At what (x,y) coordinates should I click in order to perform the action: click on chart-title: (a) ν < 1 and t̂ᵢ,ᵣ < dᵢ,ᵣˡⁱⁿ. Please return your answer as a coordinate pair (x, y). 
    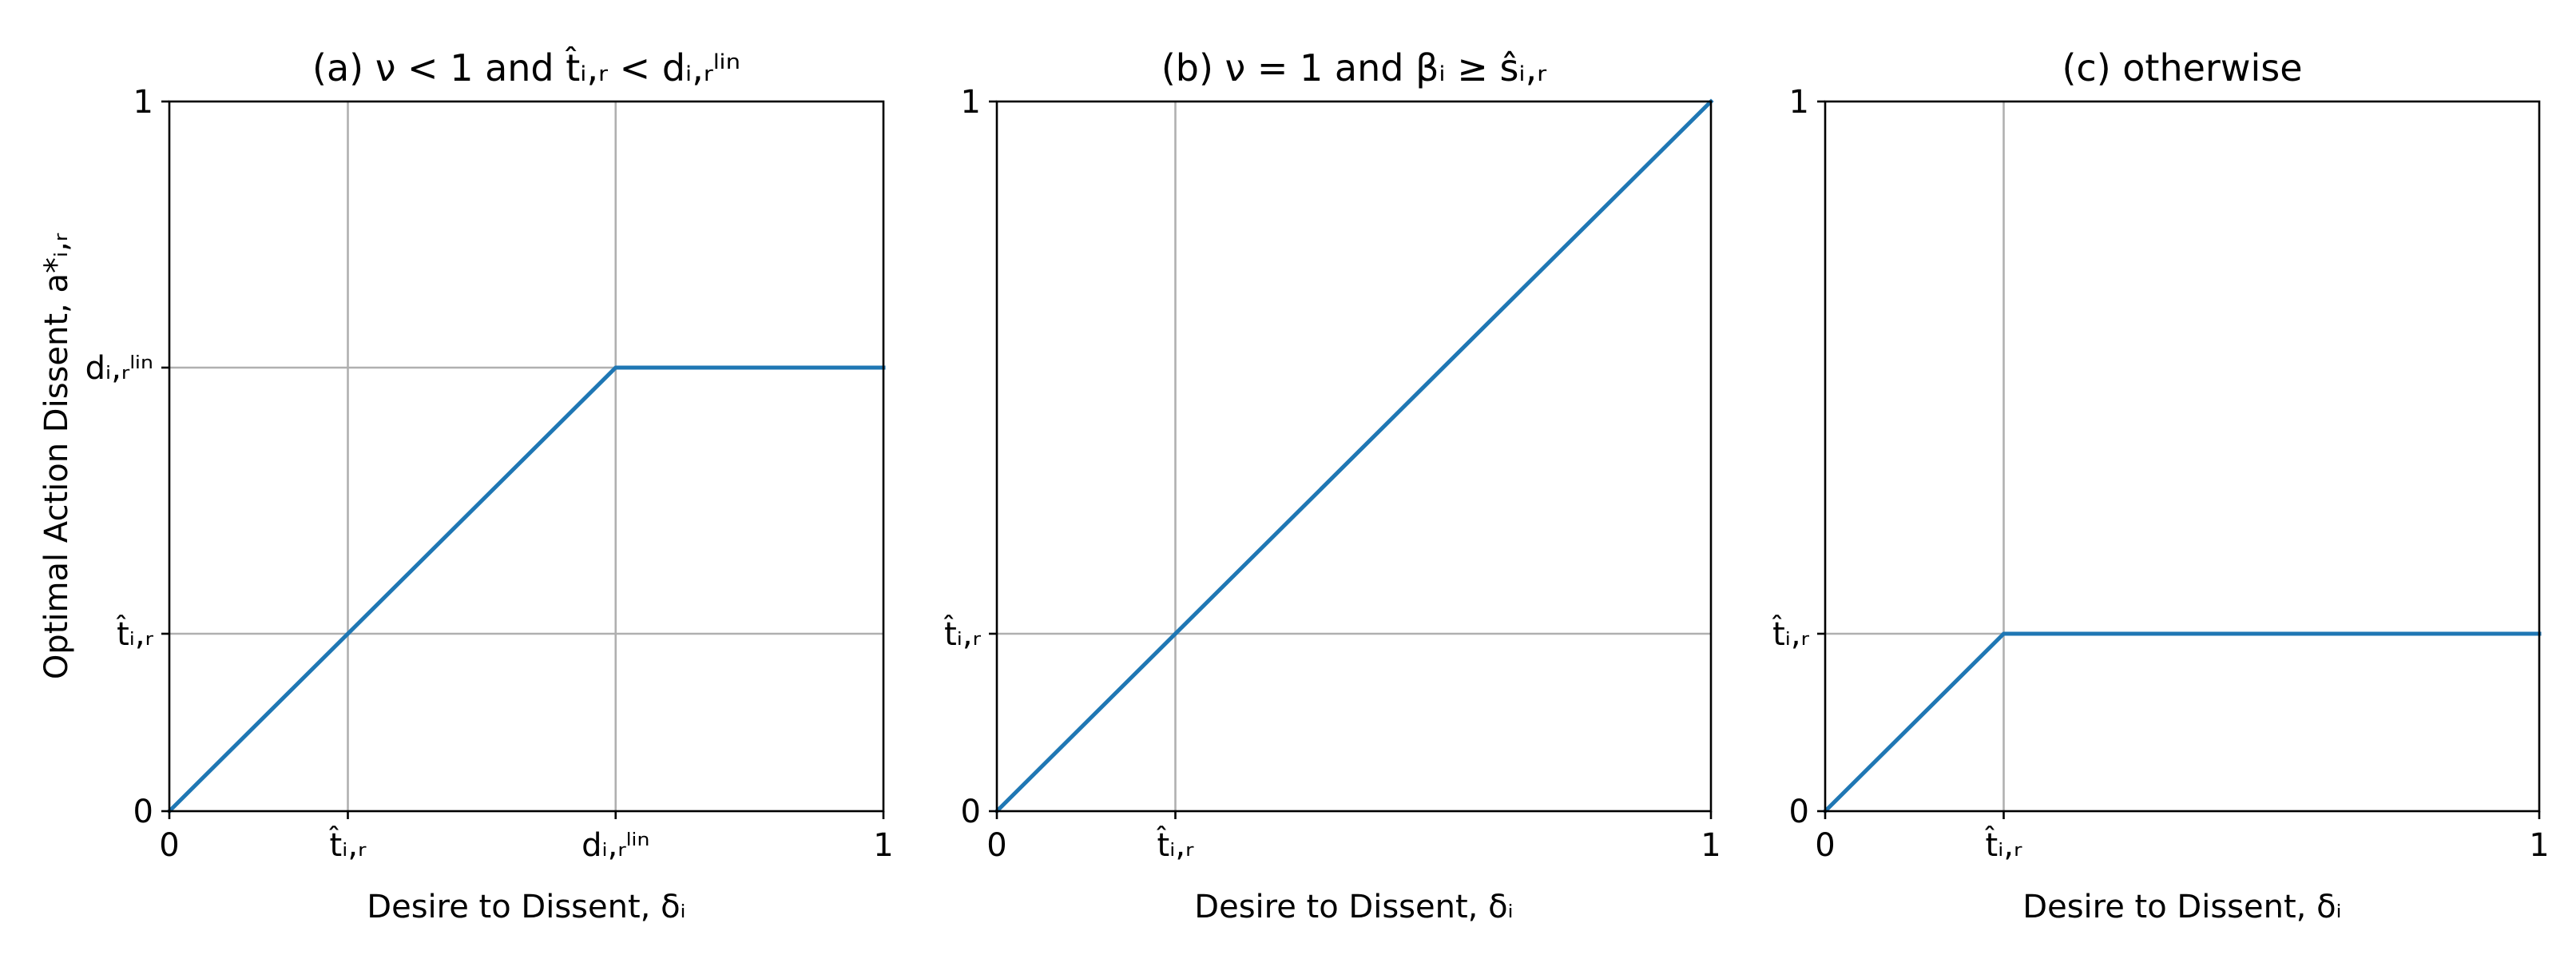
    Looking at the image, I should click on (526, 68).